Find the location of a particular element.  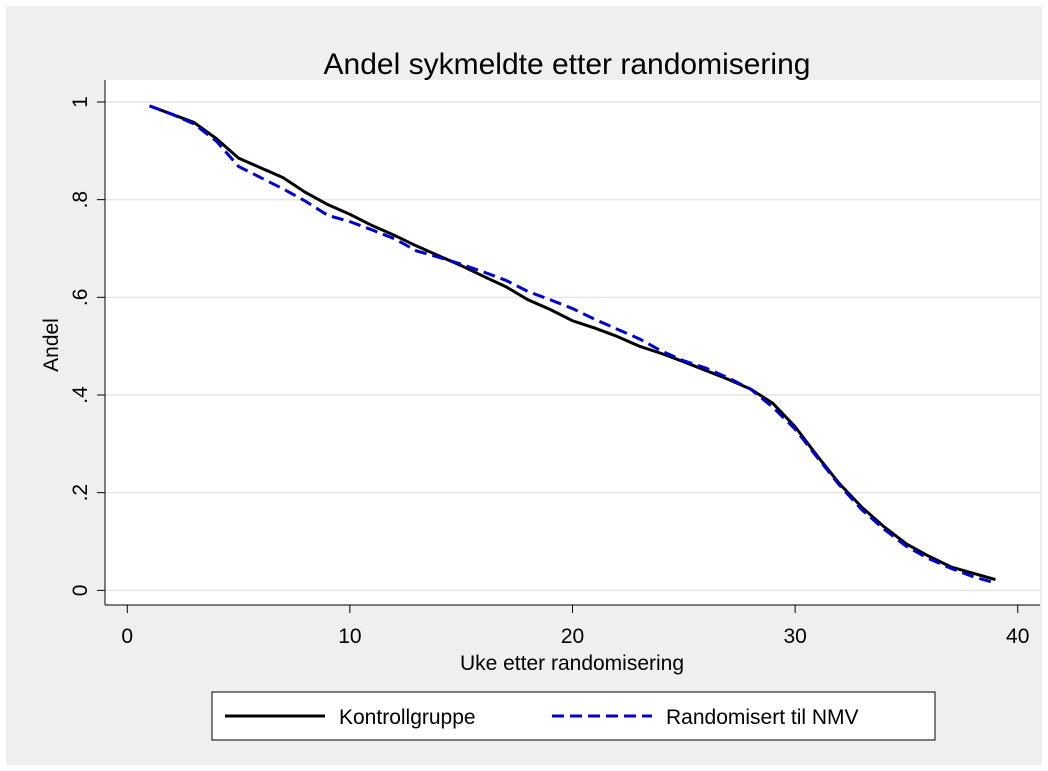

y-axis-label: Andel is located at coordinates (51, 345).